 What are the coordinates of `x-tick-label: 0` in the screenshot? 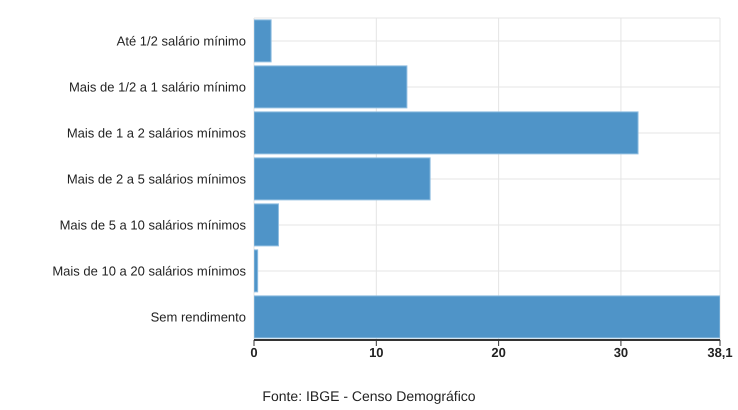 It's located at (254, 352).